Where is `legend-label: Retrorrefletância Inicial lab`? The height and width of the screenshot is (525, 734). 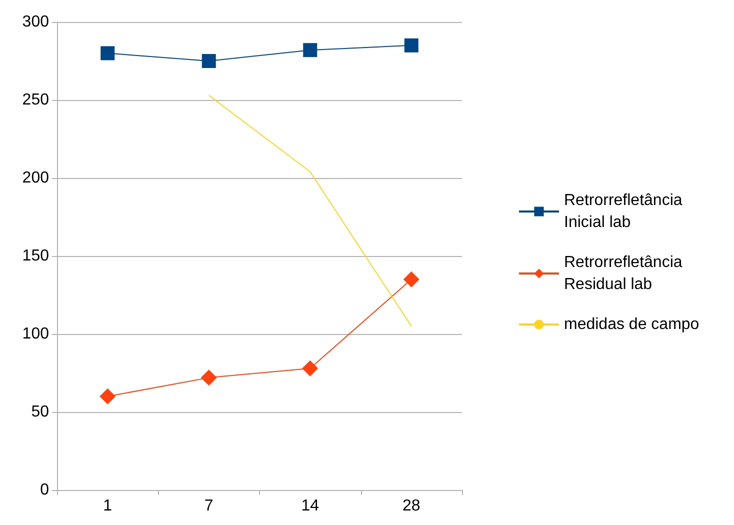
legend-label: Retrorrefletância Inicial lab is located at coordinates (625, 211).